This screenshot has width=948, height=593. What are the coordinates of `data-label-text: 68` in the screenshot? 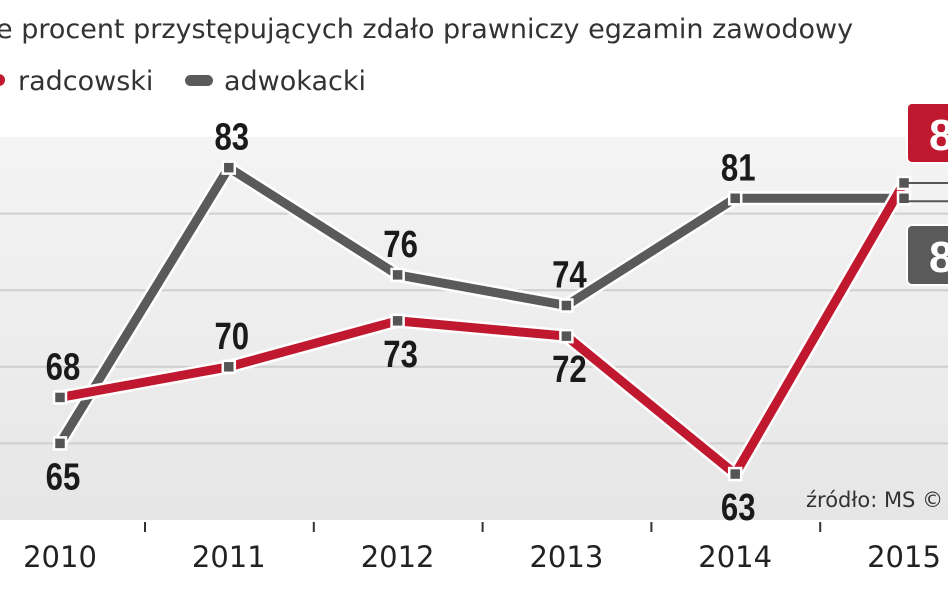 It's located at (63, 368).